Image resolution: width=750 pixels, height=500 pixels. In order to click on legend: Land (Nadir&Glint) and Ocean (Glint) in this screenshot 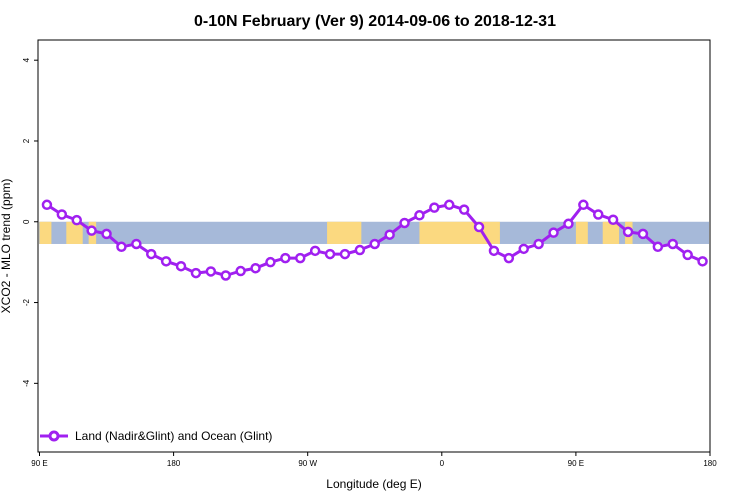, I will do `click(156, 436)`.